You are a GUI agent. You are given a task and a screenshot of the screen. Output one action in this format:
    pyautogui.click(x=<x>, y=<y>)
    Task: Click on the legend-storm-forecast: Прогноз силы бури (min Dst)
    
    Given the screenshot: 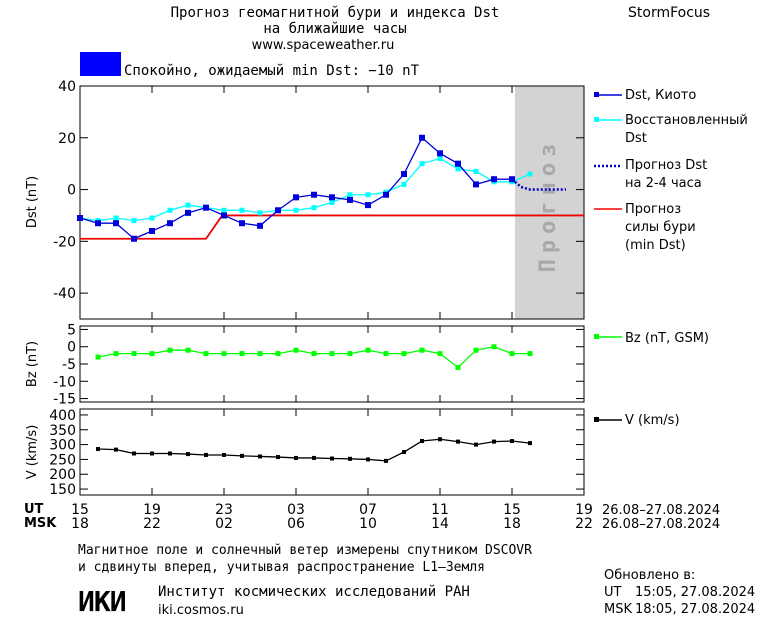 What is the action you would take?
    pyautogui.click(x=645, y=227)
    